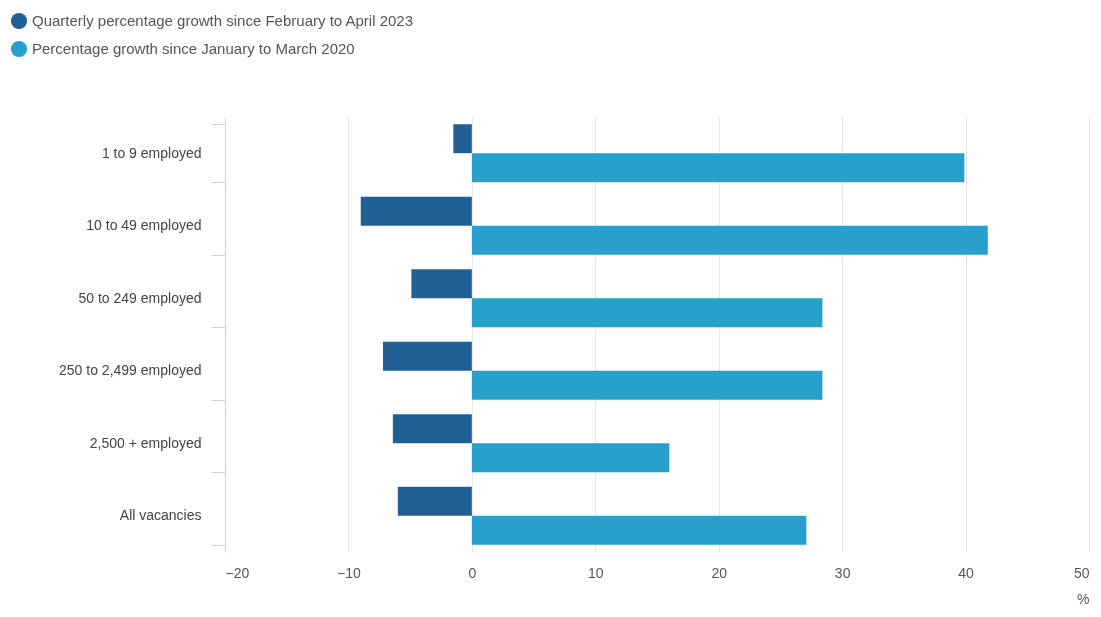 Image resolution: width=1101 pixels, height=617 pixels. Describe the element at coordinates (223, 20) in the screenshot. I see `legend-label: Quarterly percentage growth since February to April 2023` at that location.